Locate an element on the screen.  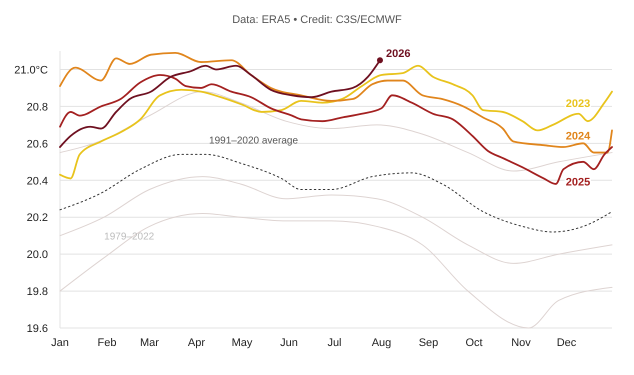
x-tick-label: Apr is located at coordinates (197, 343).